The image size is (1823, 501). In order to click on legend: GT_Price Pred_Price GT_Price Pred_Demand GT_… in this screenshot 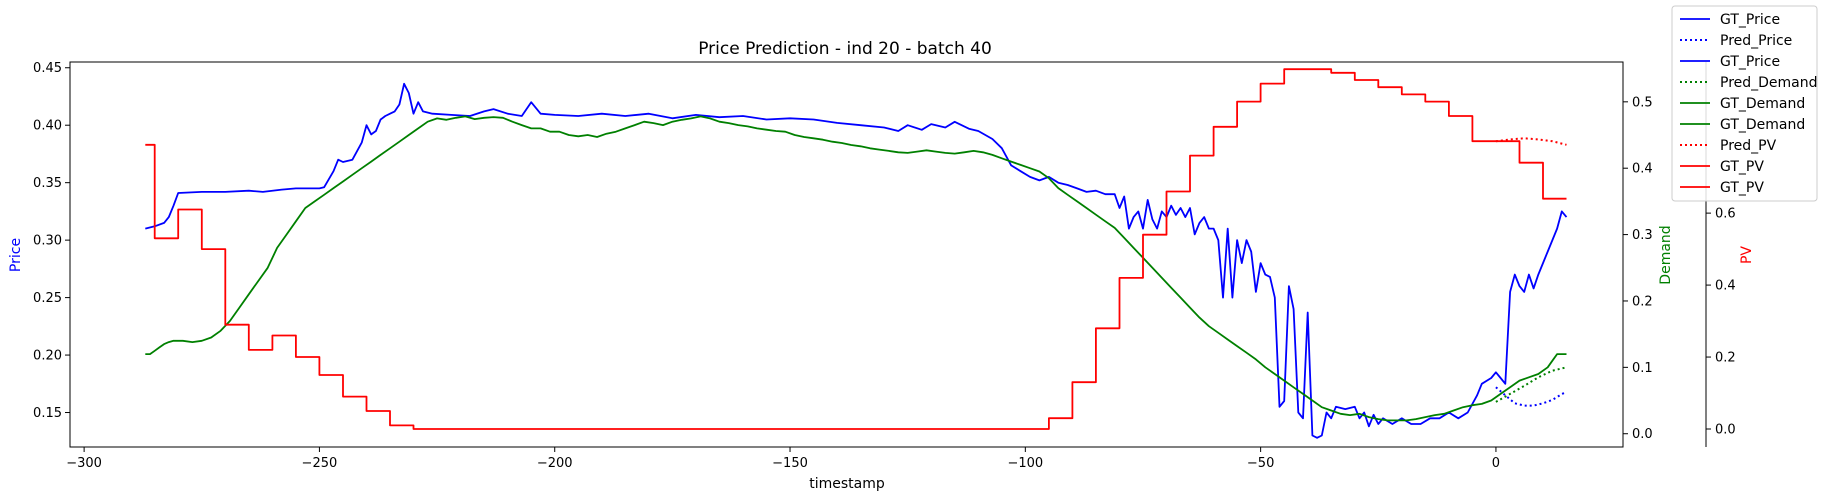, I will do `click(1744, 103)`.